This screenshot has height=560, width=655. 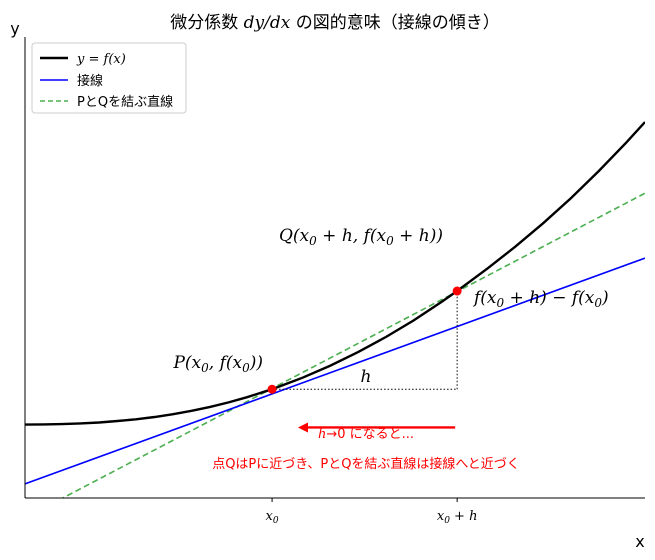 I want to click on arrow-head, so click(x=302, y=427).